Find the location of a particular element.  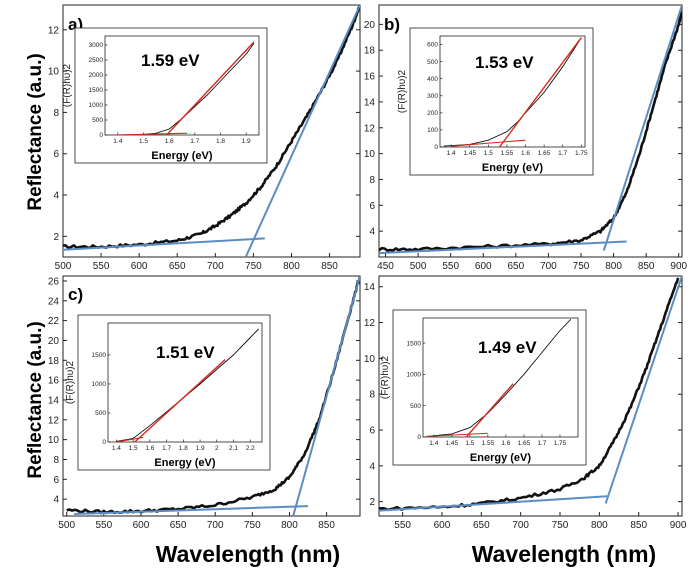

inset-y-tick-label: 300 is located at coordinates (432, 96).